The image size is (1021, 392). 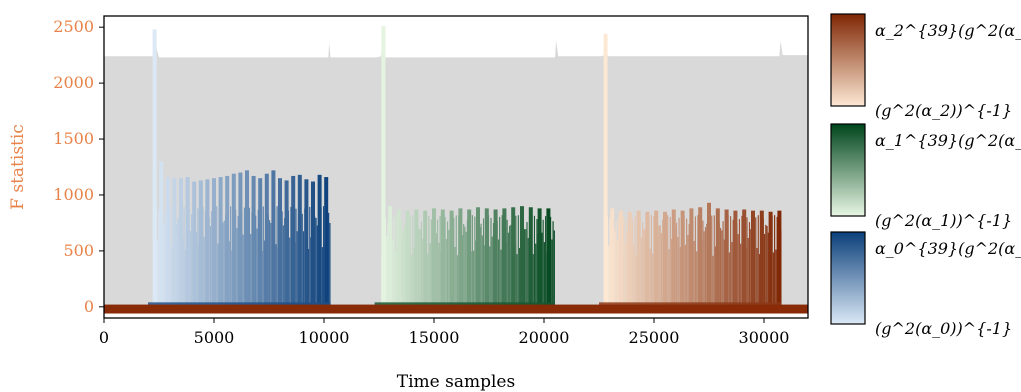 I want to click on x-tick-label: 15000, so click(x=434, y=337).